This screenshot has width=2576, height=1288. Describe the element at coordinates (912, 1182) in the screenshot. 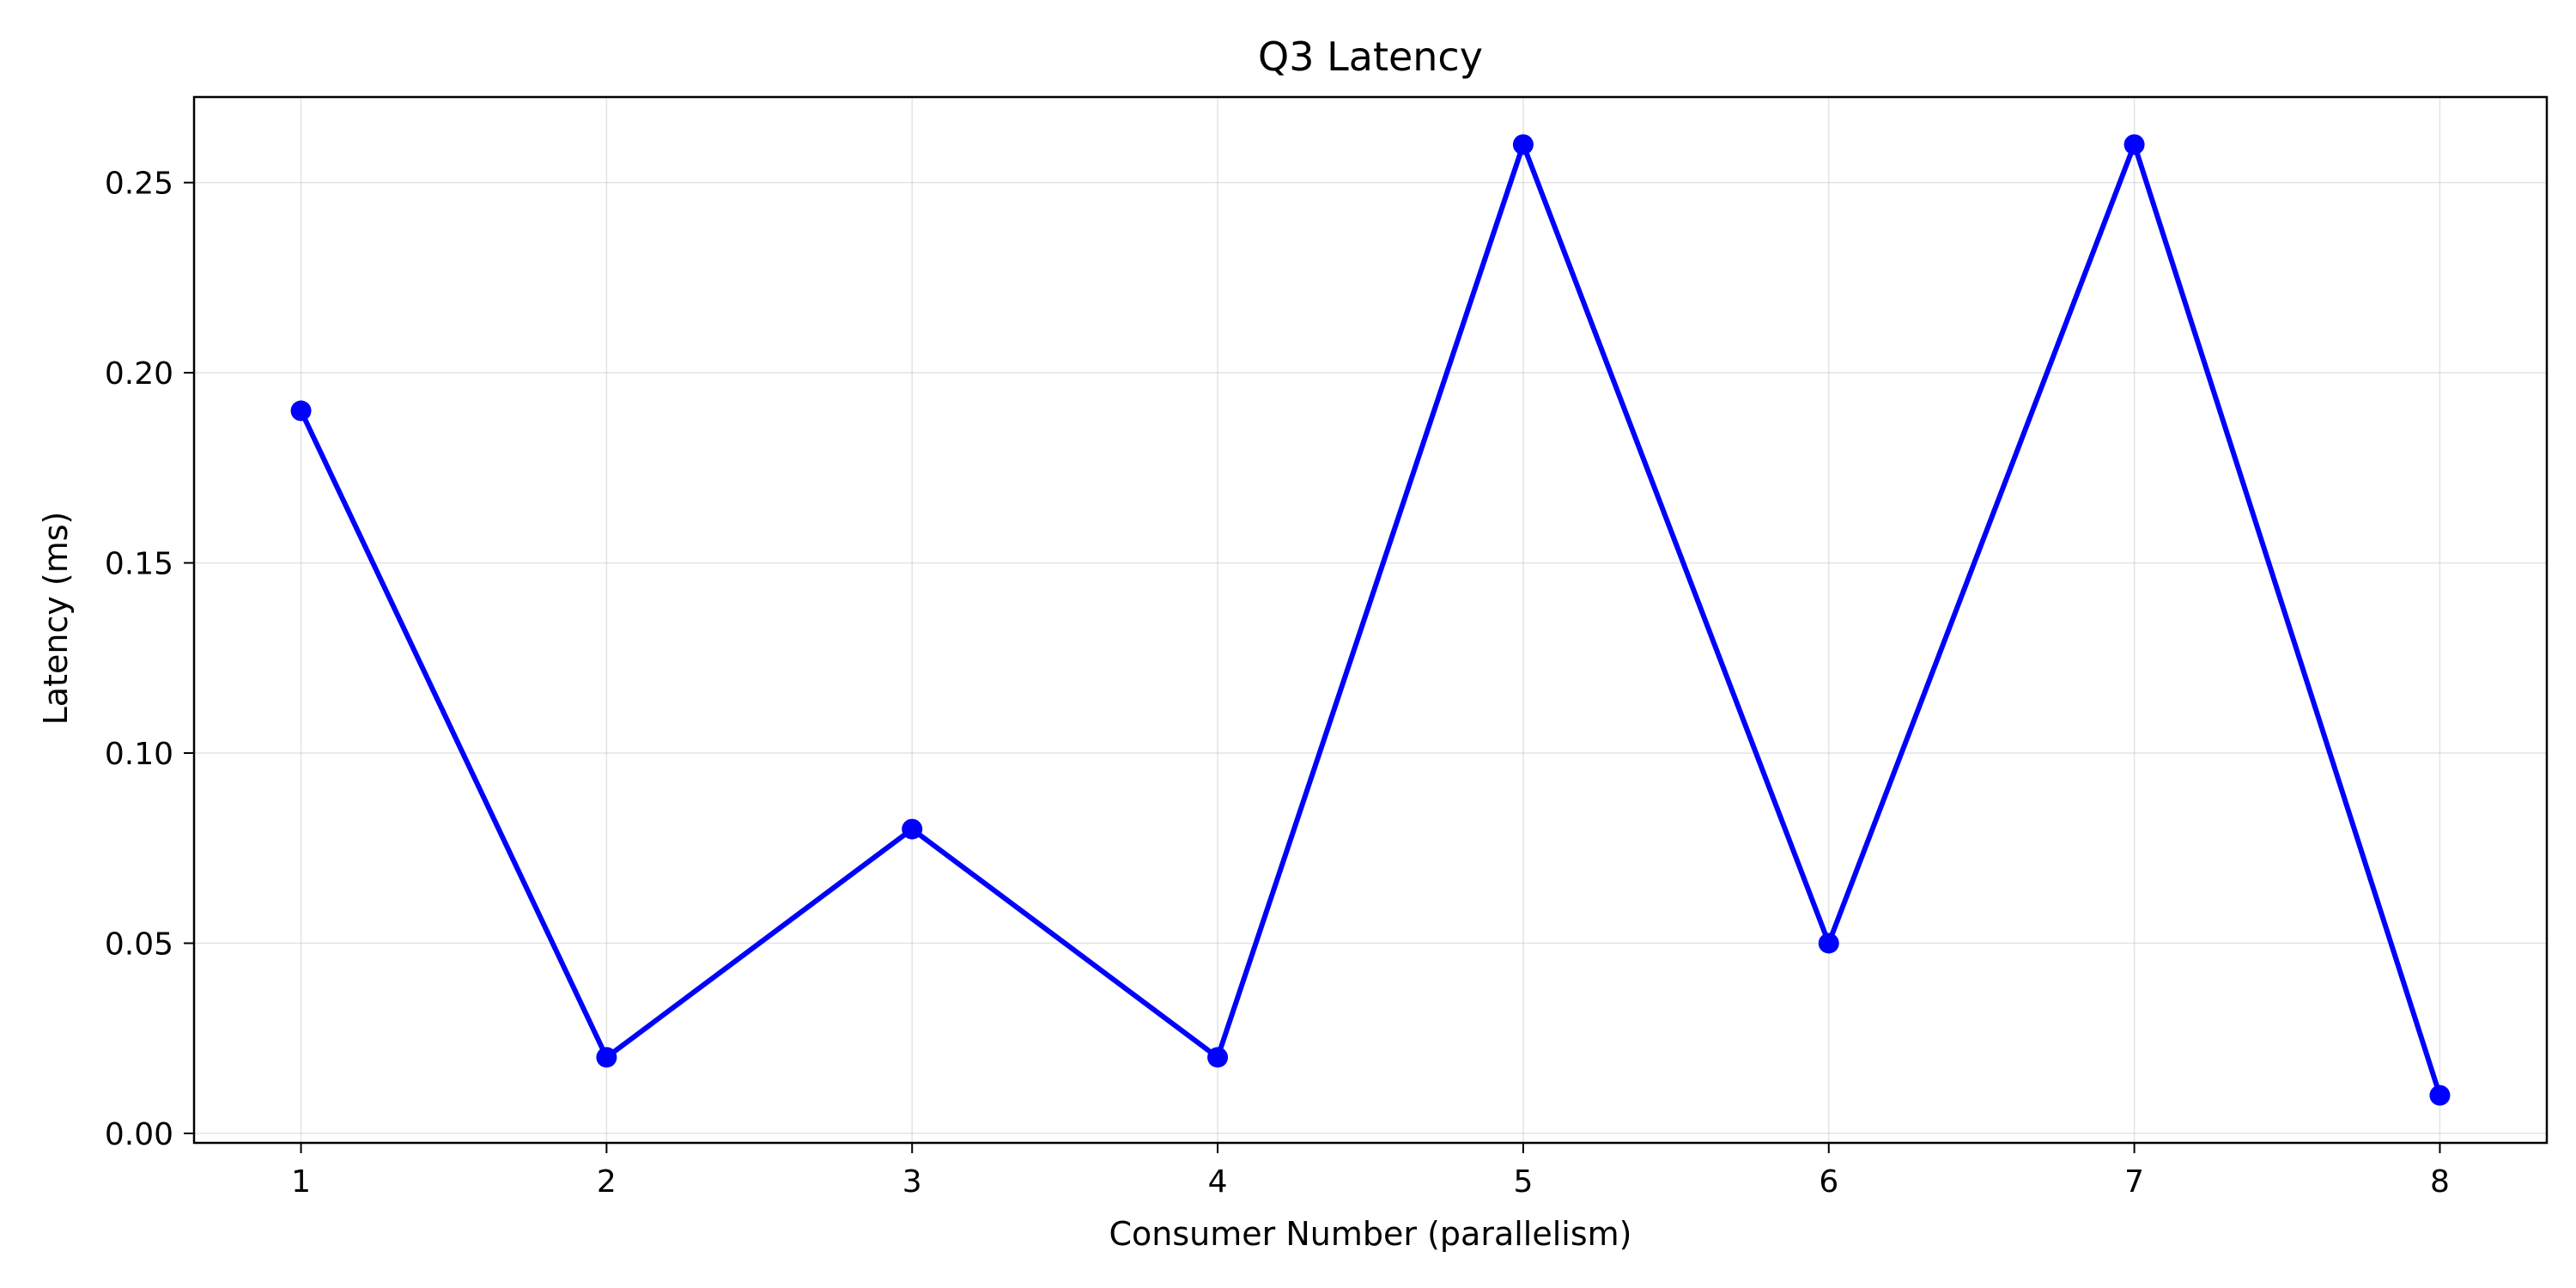

I see `x-tick-label: 3` at that location.